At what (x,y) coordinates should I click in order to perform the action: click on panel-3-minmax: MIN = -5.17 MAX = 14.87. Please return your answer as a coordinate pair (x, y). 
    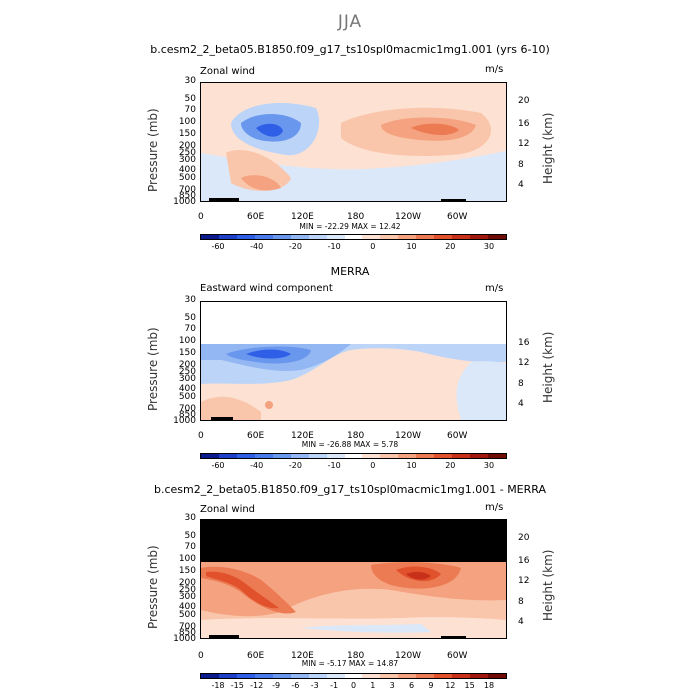
    Looking at the image, I should click on (350, 663).